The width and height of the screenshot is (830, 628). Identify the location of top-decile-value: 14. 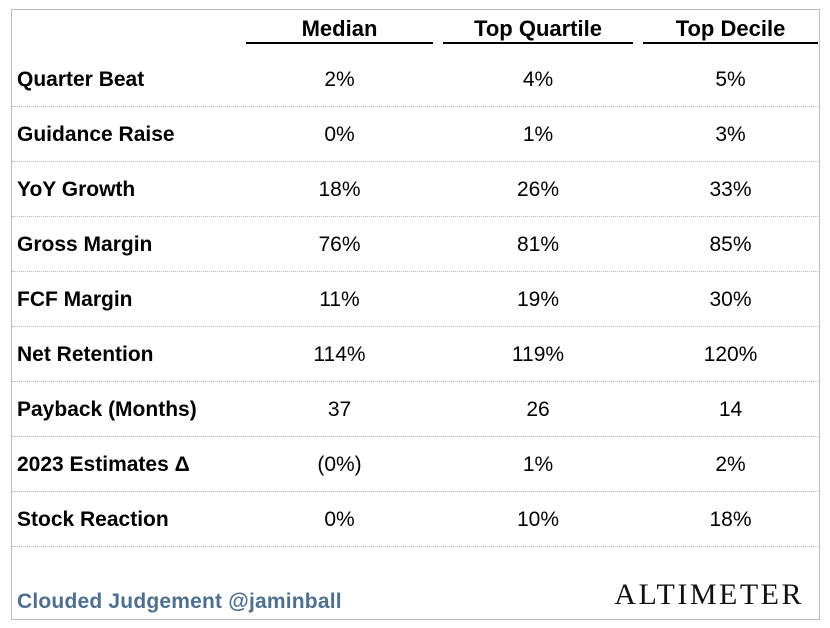
(730, 409).